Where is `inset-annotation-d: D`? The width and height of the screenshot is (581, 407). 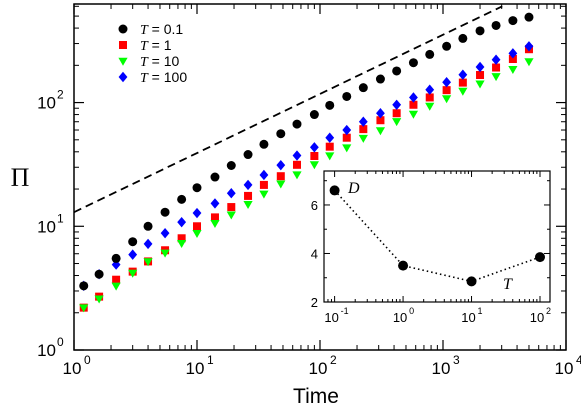 inset-annotation-d: D is located at coordinates (353, 188).